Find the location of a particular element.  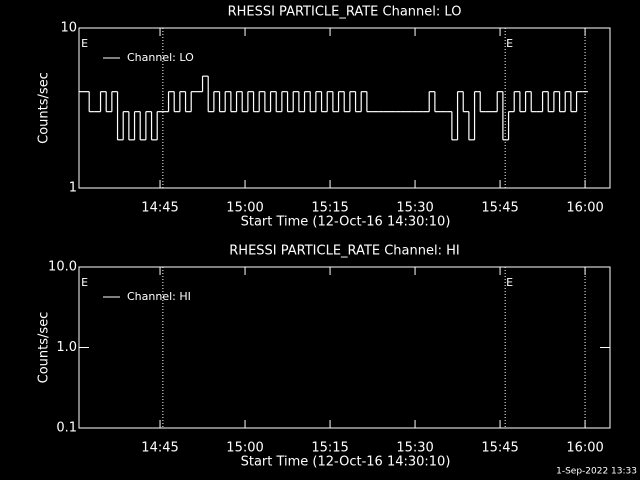

footer: 1-Sep-2022 13:33 is located at coordinates (596, 472).